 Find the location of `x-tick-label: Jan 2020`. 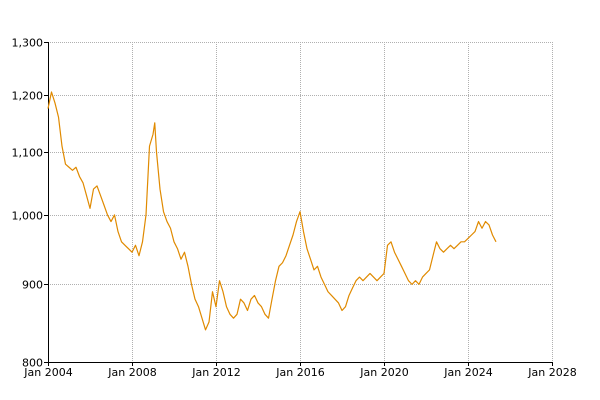

x-tick-label: Jan 2020 is located at coordinates (383, 372).